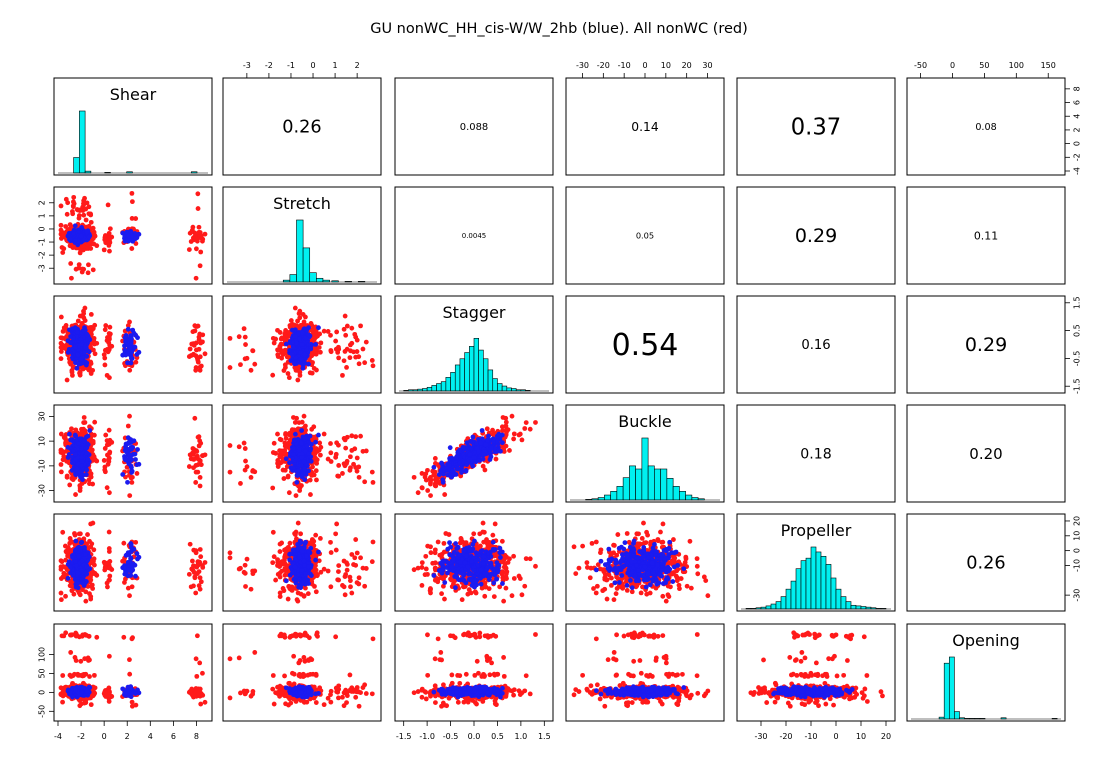 The image size is (1119, 776). Describe the element at coordinates (986, 345) in the screenshot. I see `correlation-value: 0.29` at that location.